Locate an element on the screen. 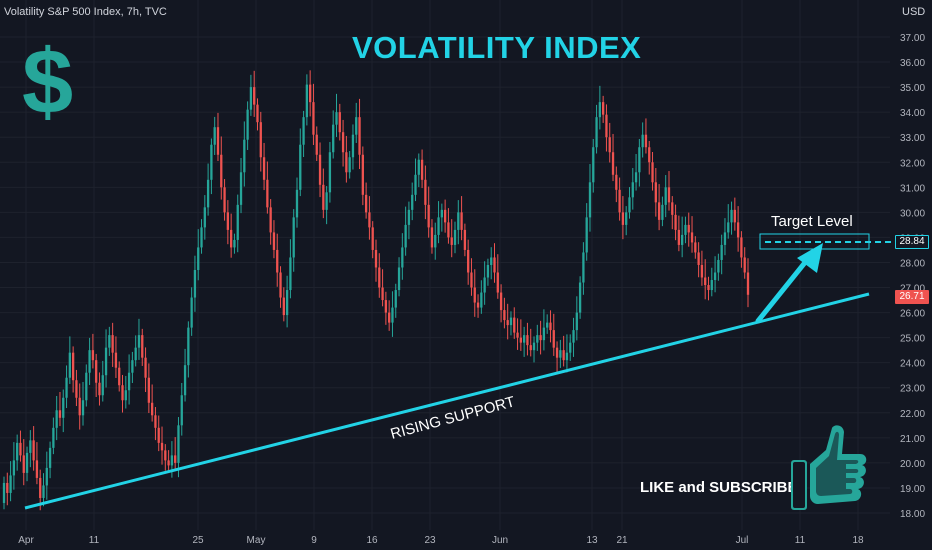 The height and width of the screenshot is (550, 932). x-tick-label: 25 is located at coordinates (198, 540).